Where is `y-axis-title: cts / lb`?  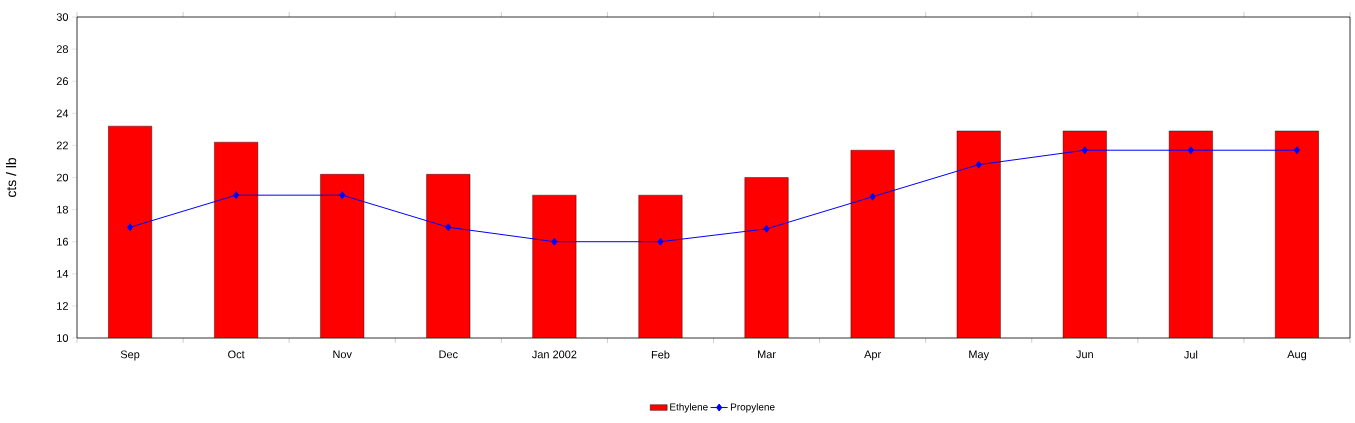 y-axis-title: cts / lb is located at coordinates (11, 177).